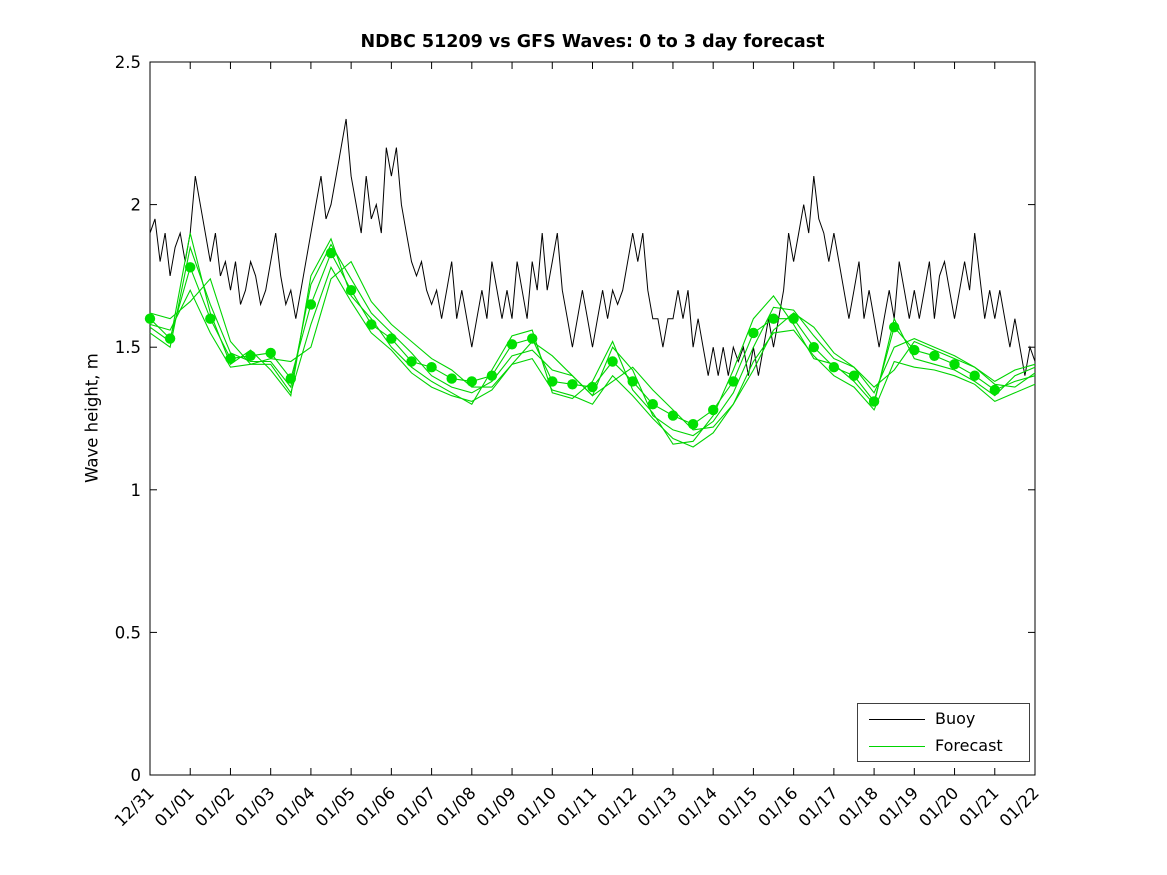 The height and width of the screenshot is (875, 1167). Describe the element at coordinates (616, 806) in the screenshot. I see `svg-text: 01/12` at that location.